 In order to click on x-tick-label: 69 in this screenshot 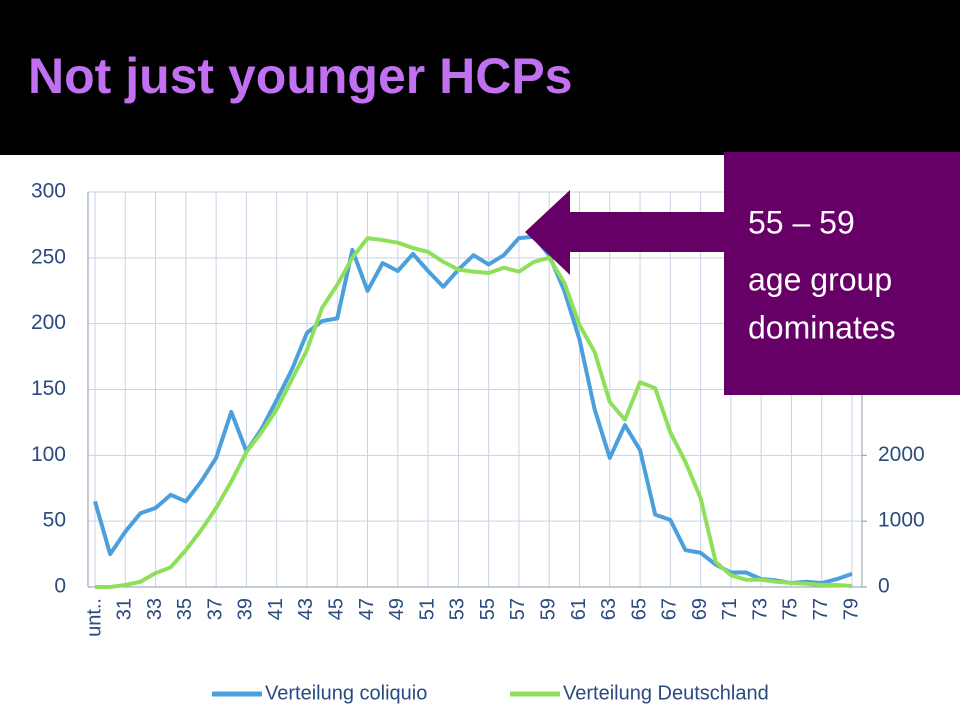, I will do `click(700, 609)`.